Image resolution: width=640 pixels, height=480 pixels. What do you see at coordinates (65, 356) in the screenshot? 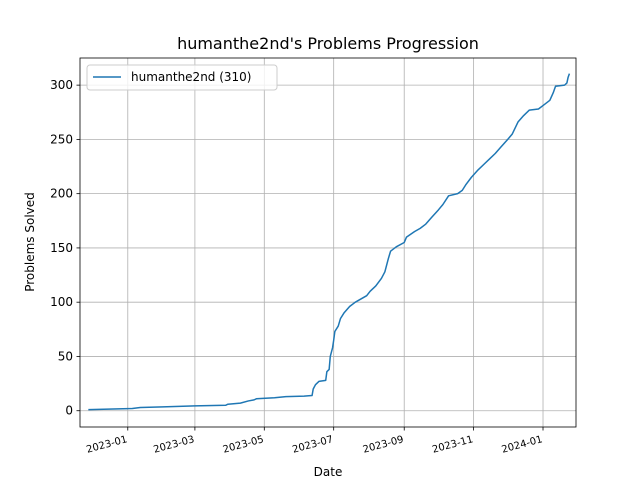
I see `y-tick-label: 50` at bounding box center [65, 356].